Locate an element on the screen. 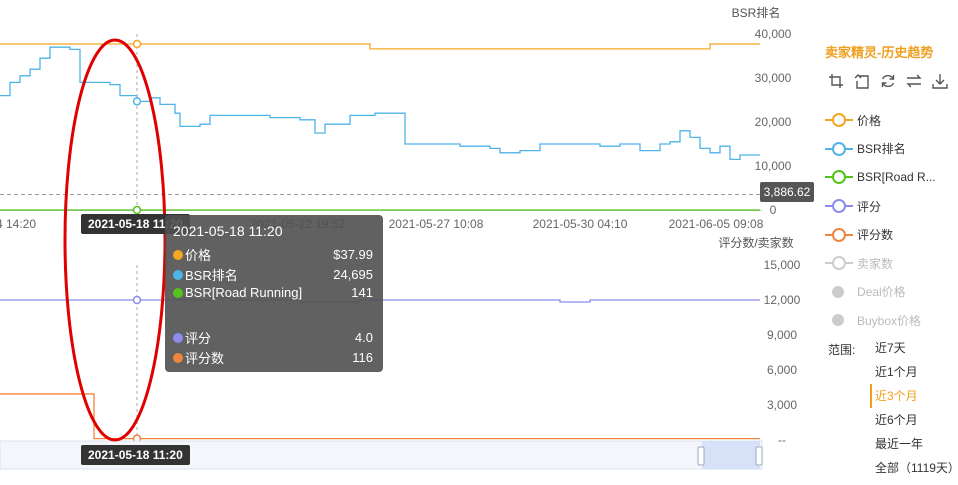 The image size is (958, 485). range-option: 近1个月 is located at coordinates (896, 372).